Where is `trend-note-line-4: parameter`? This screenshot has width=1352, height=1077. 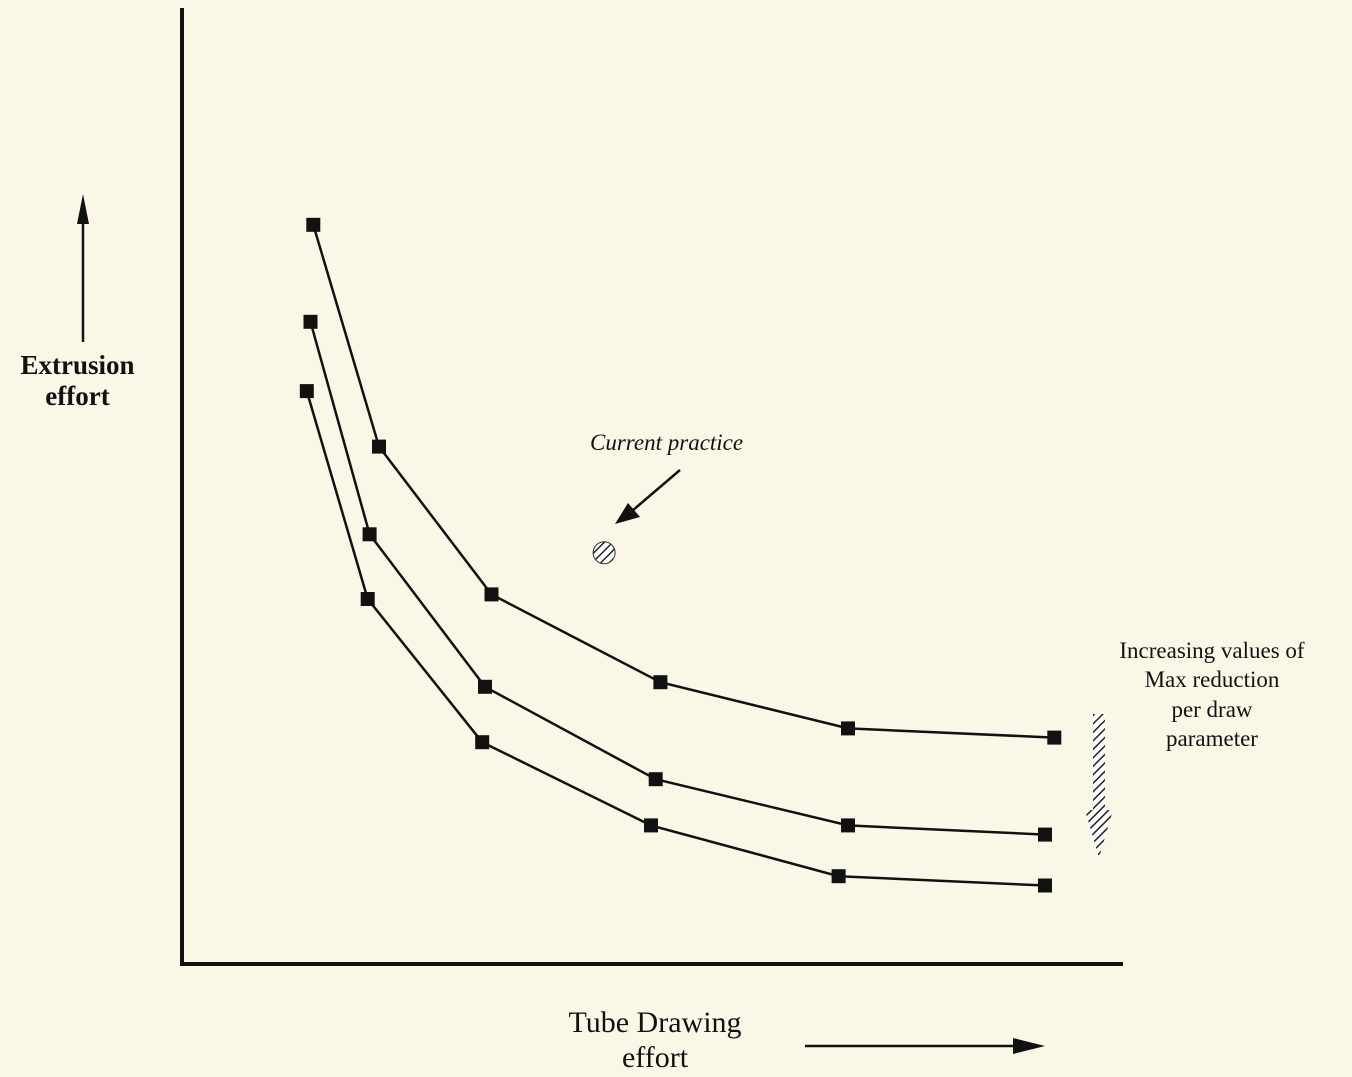 trend-note-line-4: parameter is located at coordinates (1212, 739).